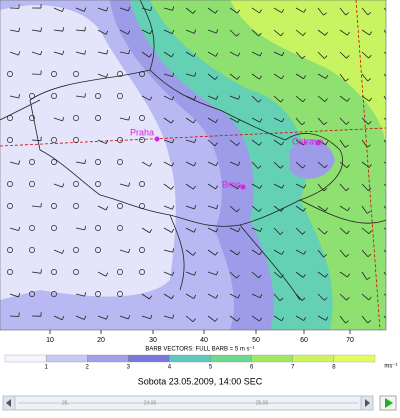 The width and height of the screenshot is (400, 418). I want to click on timeline-label: 25., so click(65, 403).